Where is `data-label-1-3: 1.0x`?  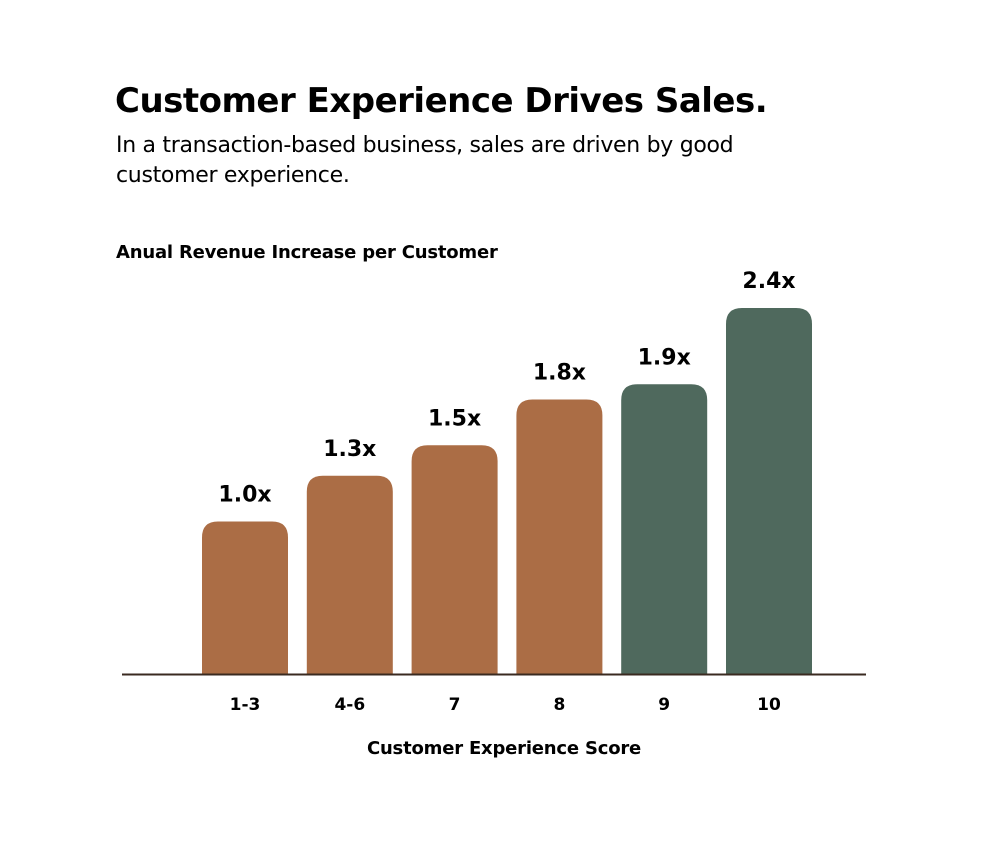
data-label-1-3: 1.0x is located at coordinates (244, 495).